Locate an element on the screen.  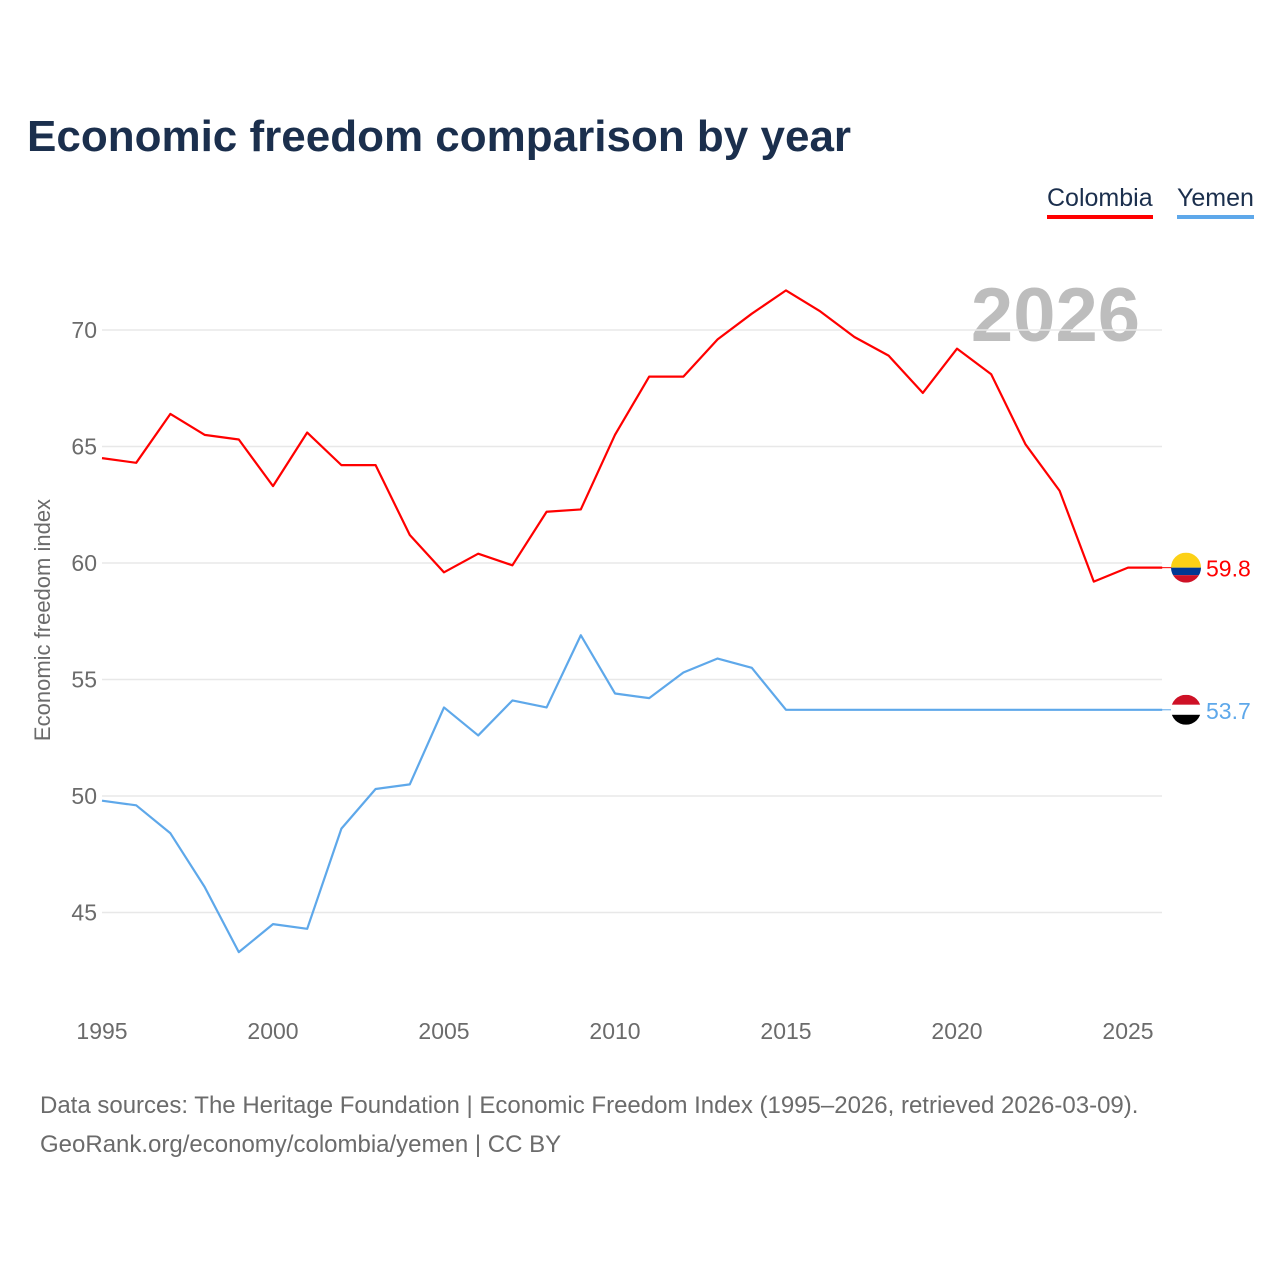
x-tick-label: 2020 is located at coordinates (956, 1031).